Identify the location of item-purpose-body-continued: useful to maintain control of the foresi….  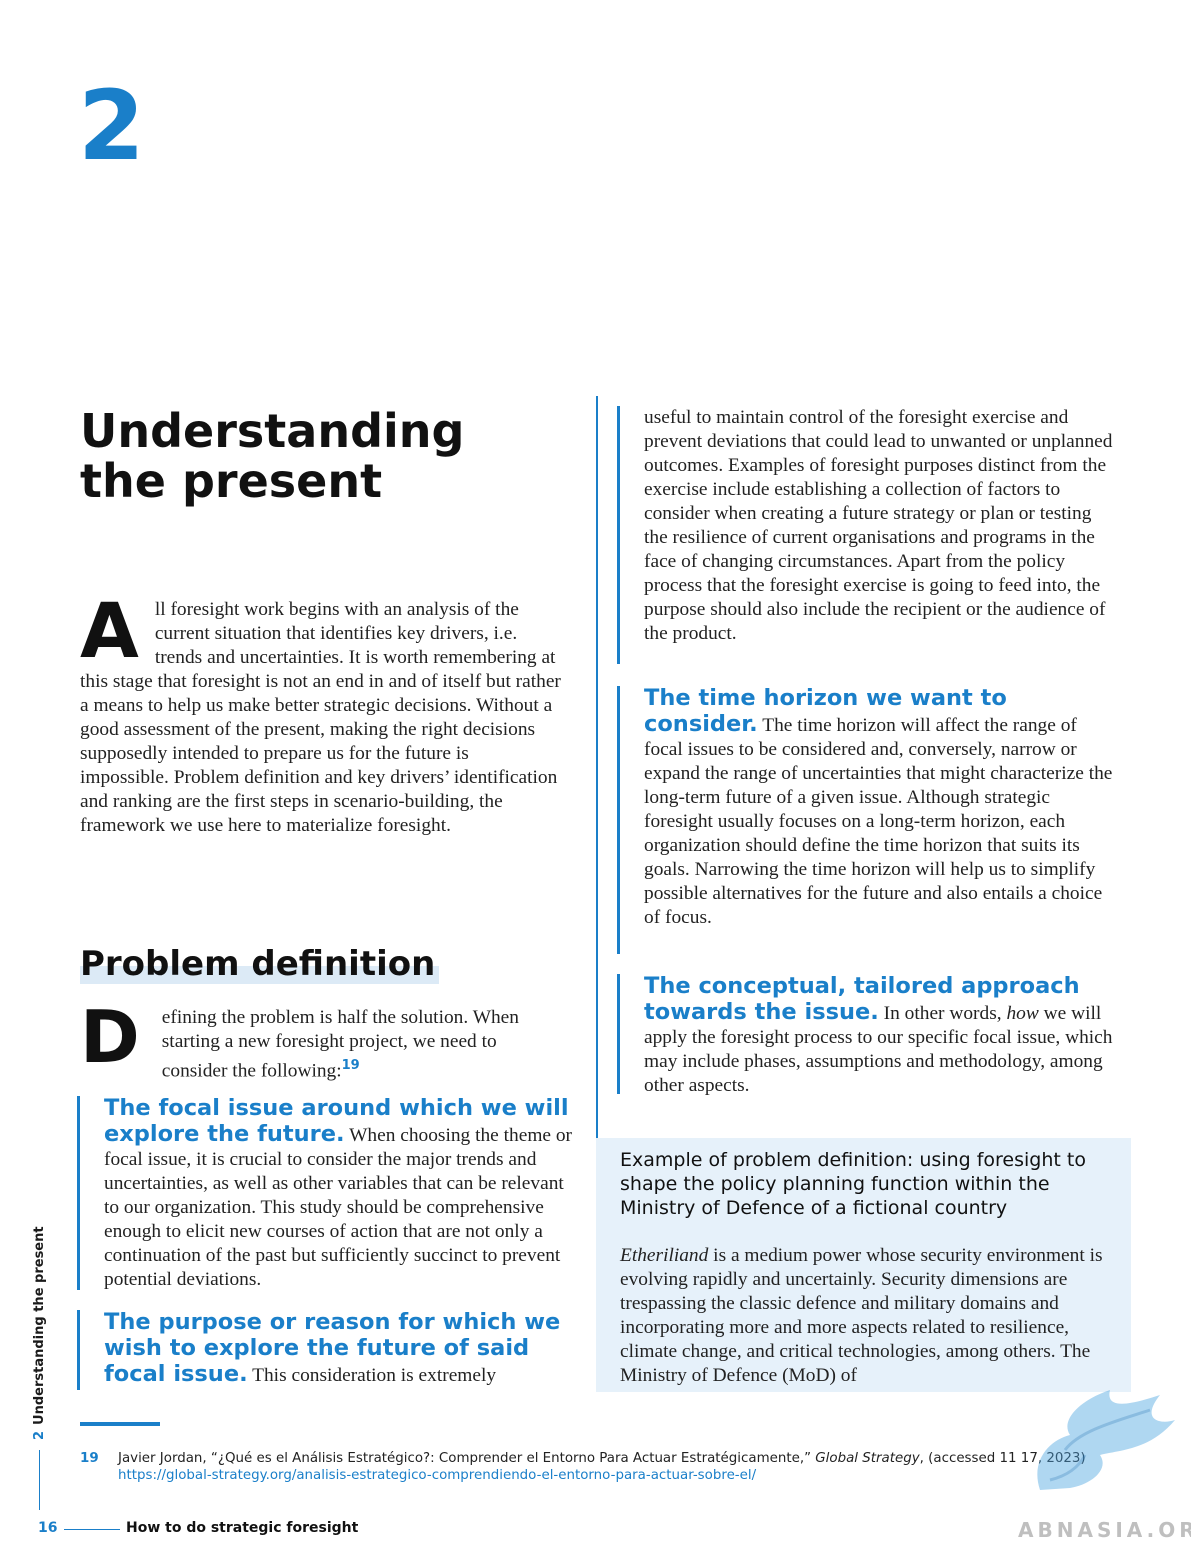
(878, 525).